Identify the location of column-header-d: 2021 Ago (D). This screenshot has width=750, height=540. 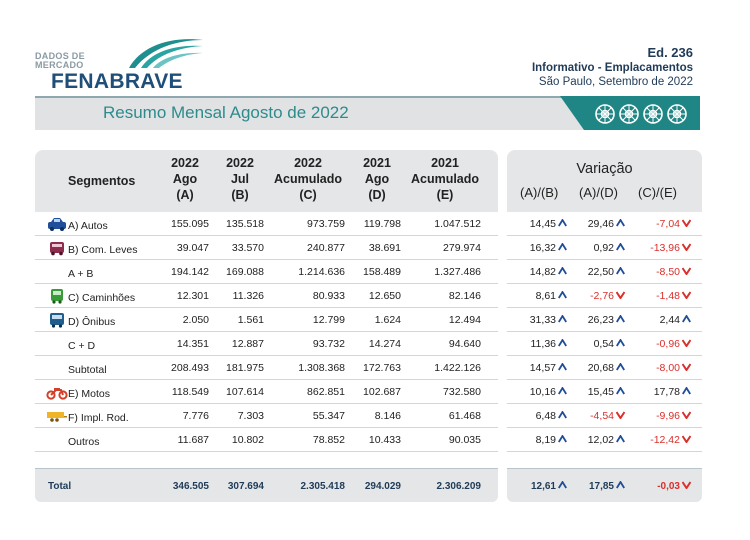
(377, 179).